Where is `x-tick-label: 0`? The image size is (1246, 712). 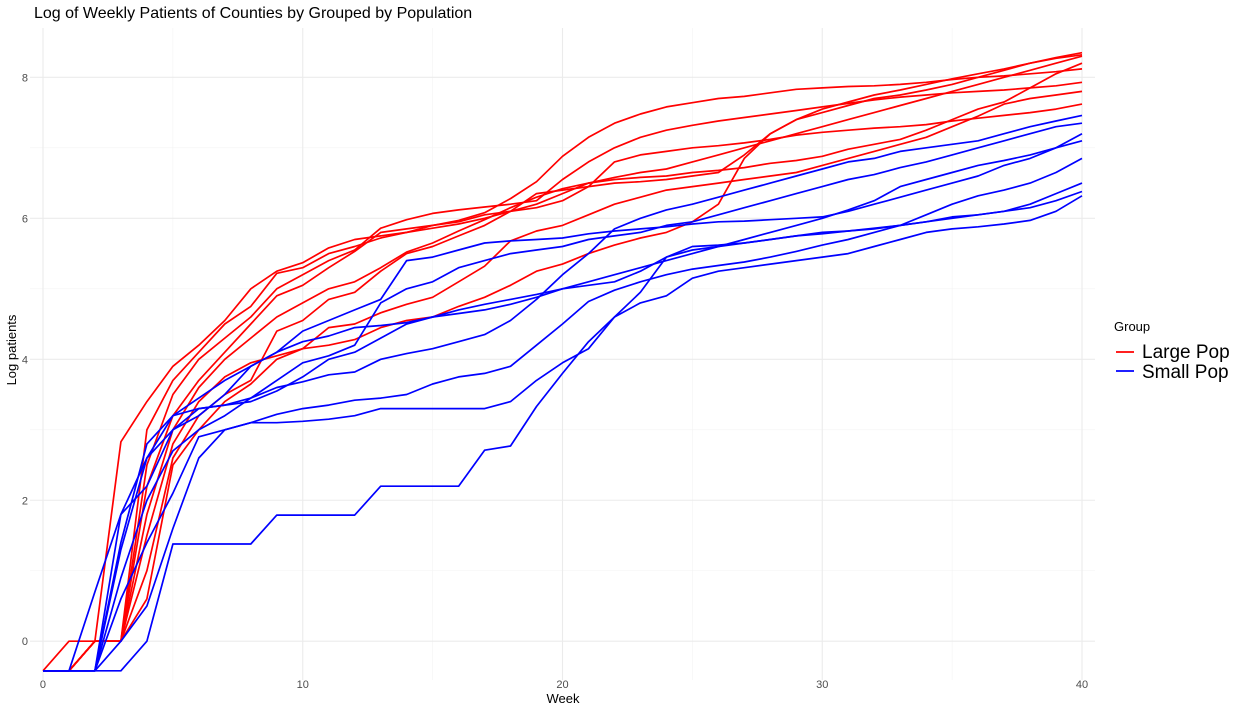 x-tick-label: 0 is located at coordinates (43, 685).